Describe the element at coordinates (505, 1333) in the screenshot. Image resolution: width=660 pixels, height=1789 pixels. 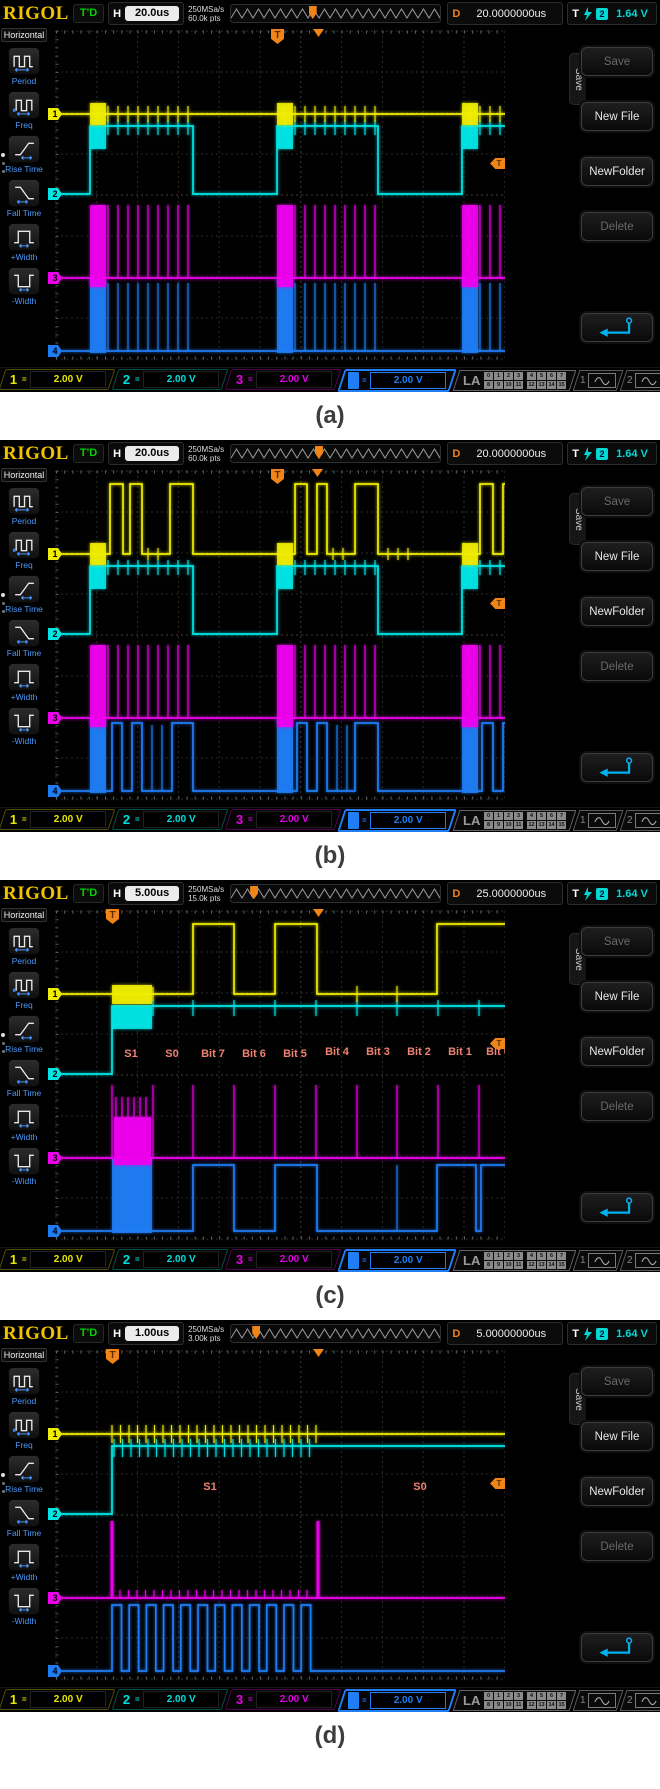
I see `delay-group: D 5.00000000us` at that location.